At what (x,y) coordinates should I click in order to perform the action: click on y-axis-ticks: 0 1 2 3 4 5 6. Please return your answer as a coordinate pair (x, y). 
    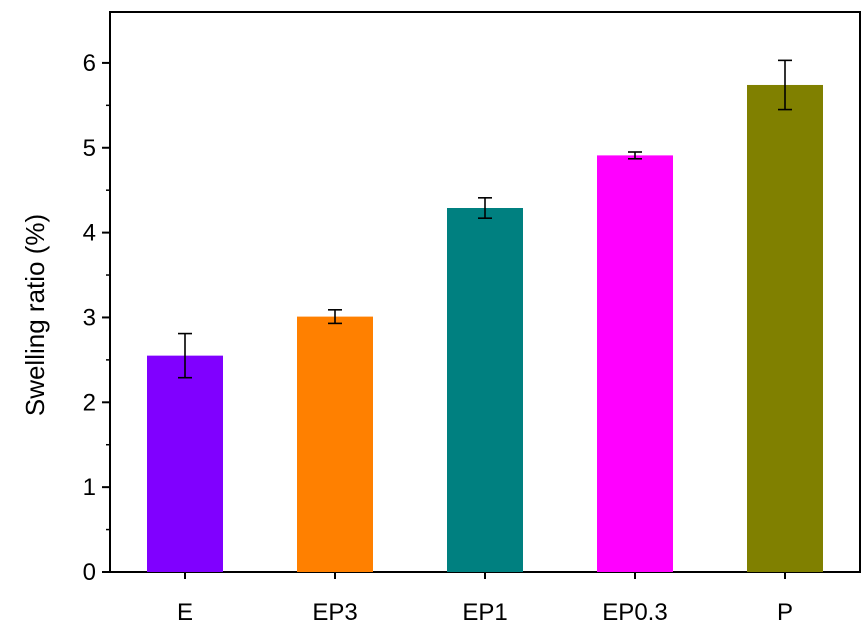
    Looking at the image, I should click on (96, 318).